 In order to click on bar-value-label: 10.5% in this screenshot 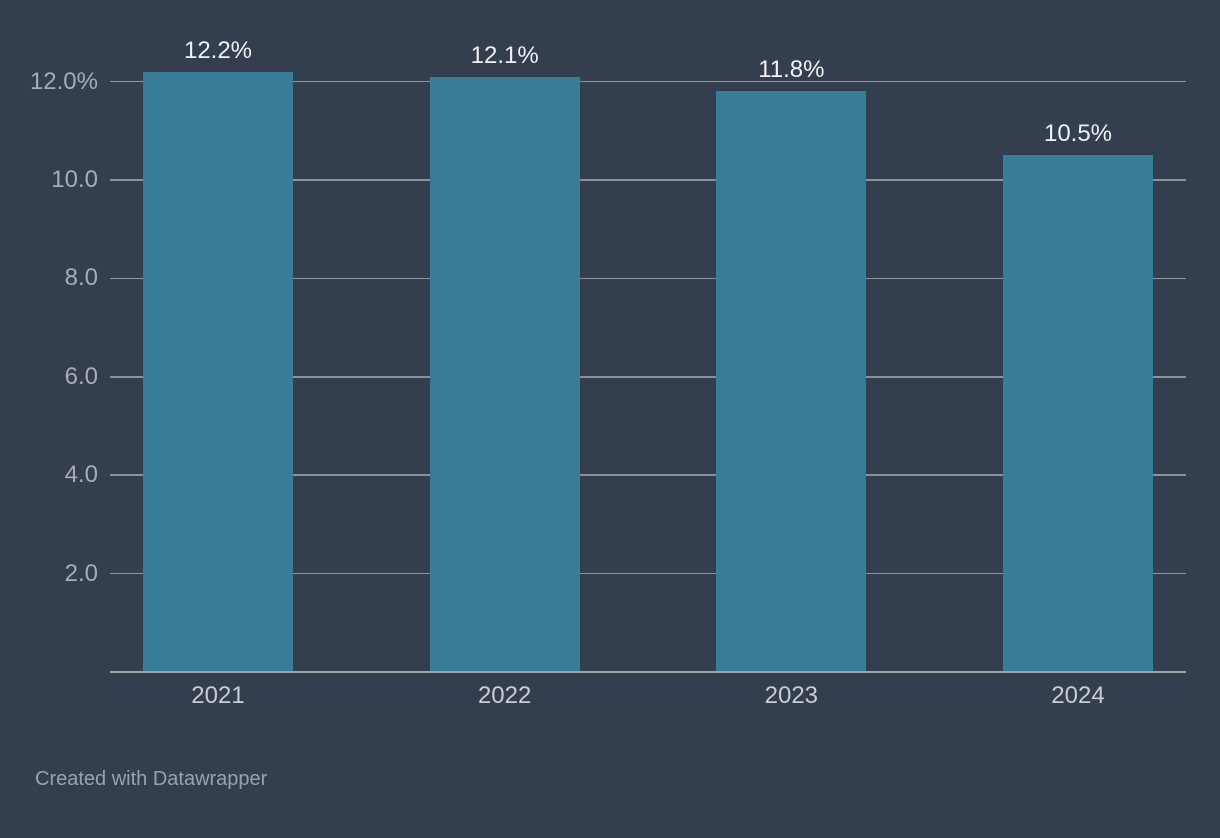, I will do `click(1078, 134)`.